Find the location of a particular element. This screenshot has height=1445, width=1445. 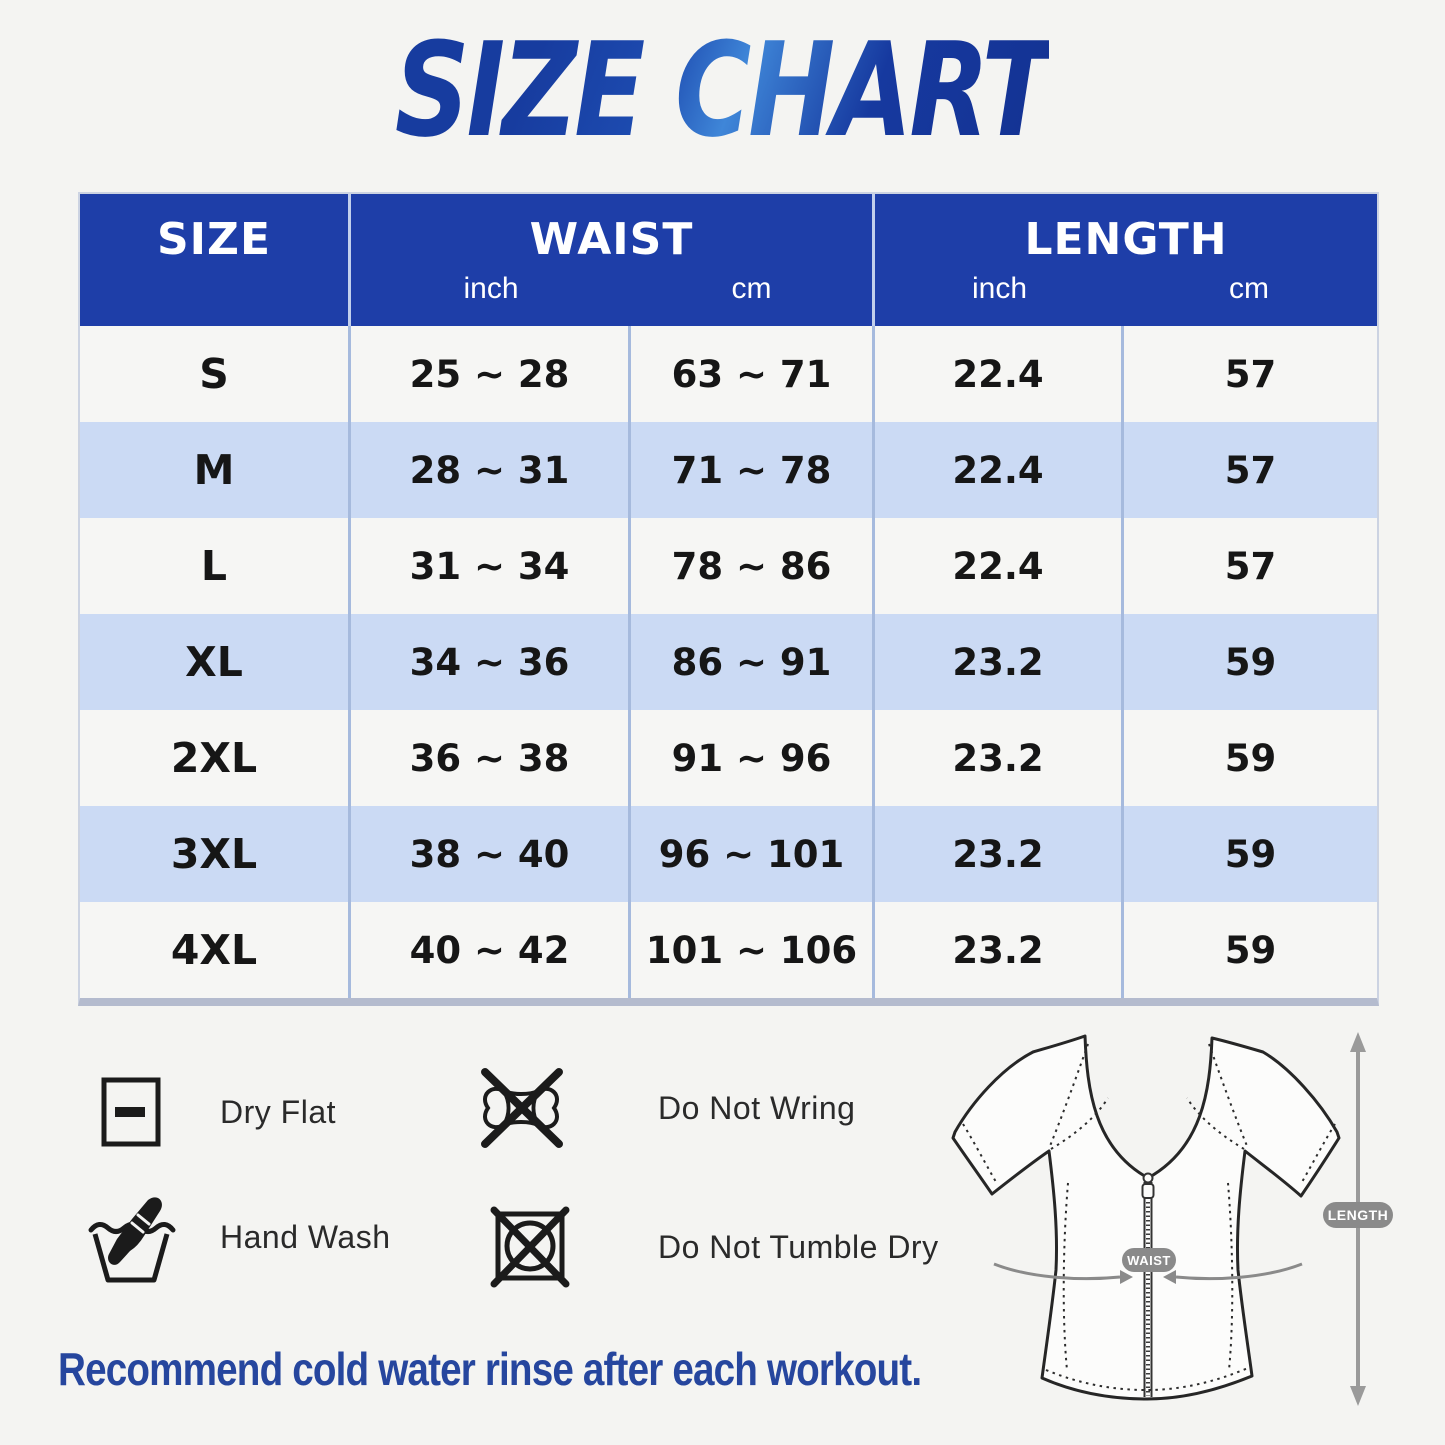

table-row: XL 34 ~ 36 86 ~ 91 23.2 59 is located at coordinates (728, 662).